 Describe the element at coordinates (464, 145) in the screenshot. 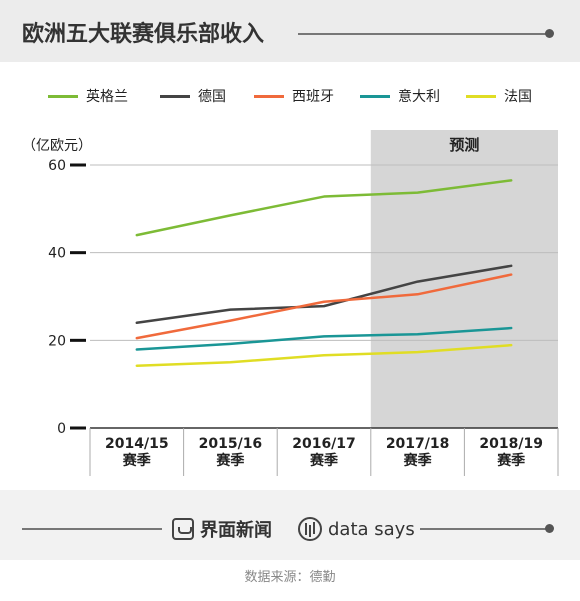

I see `forecast-label: 预测` at that location.